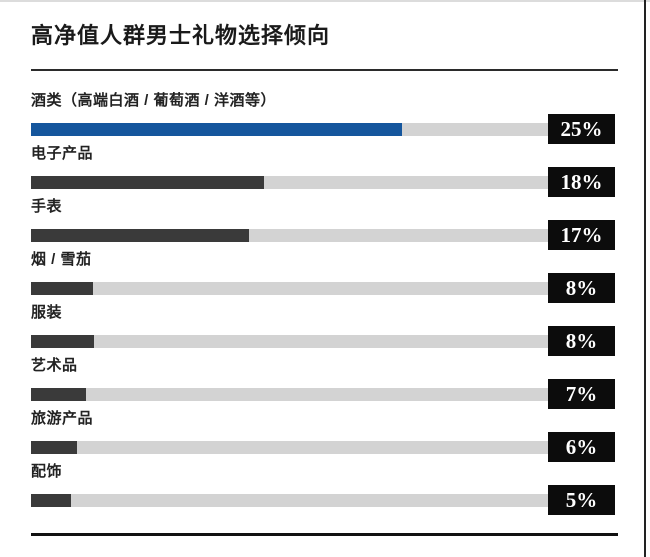  I want to click on bar-line: 6%, so click(323, 447).